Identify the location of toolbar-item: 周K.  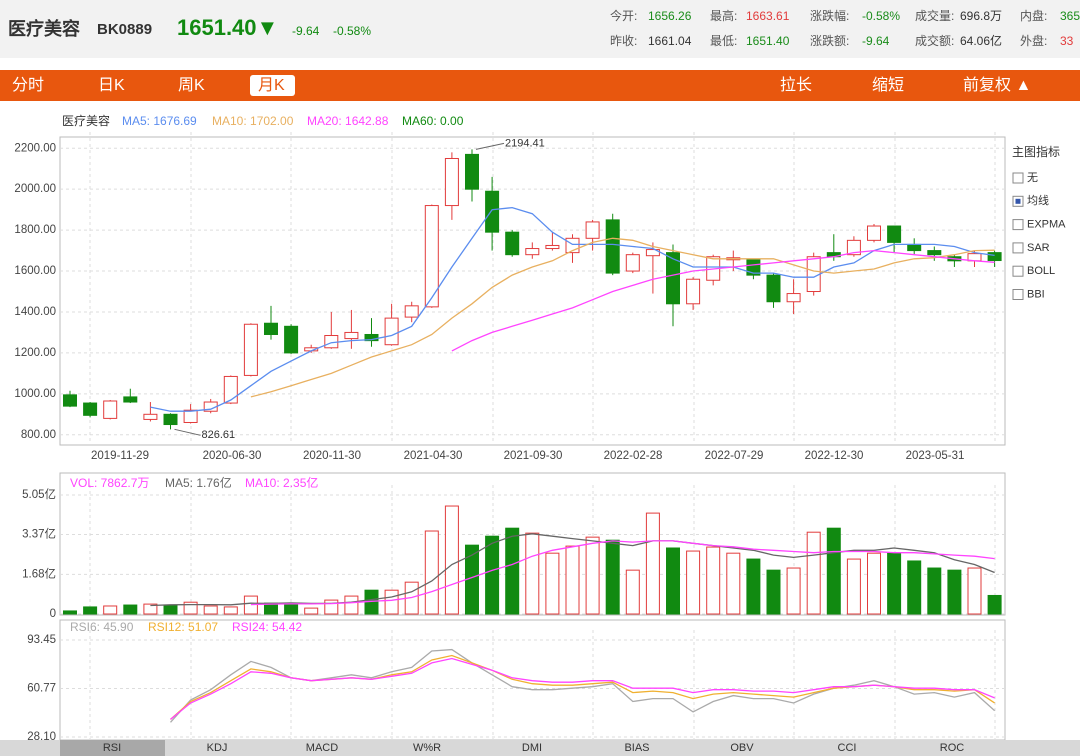
(191, 85).